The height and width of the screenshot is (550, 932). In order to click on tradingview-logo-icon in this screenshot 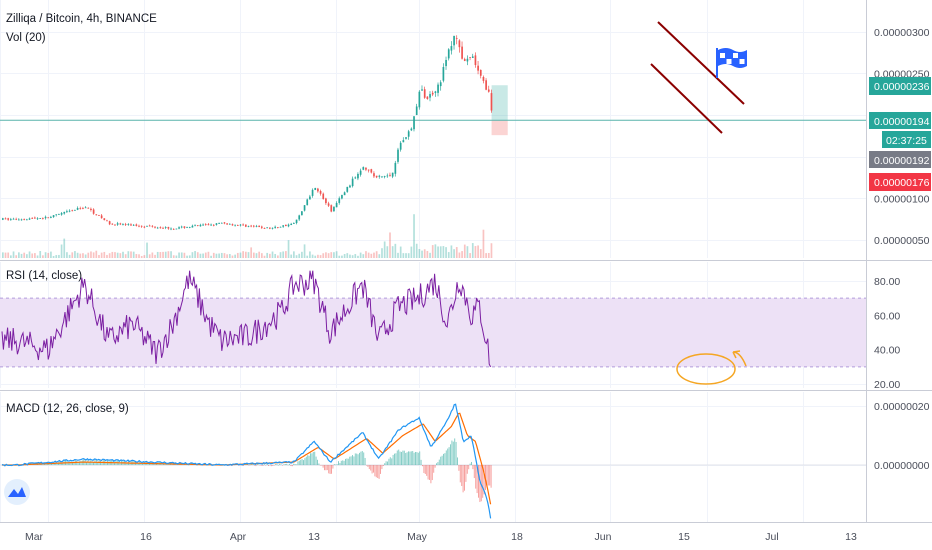, I will do `click(17, 492)`.